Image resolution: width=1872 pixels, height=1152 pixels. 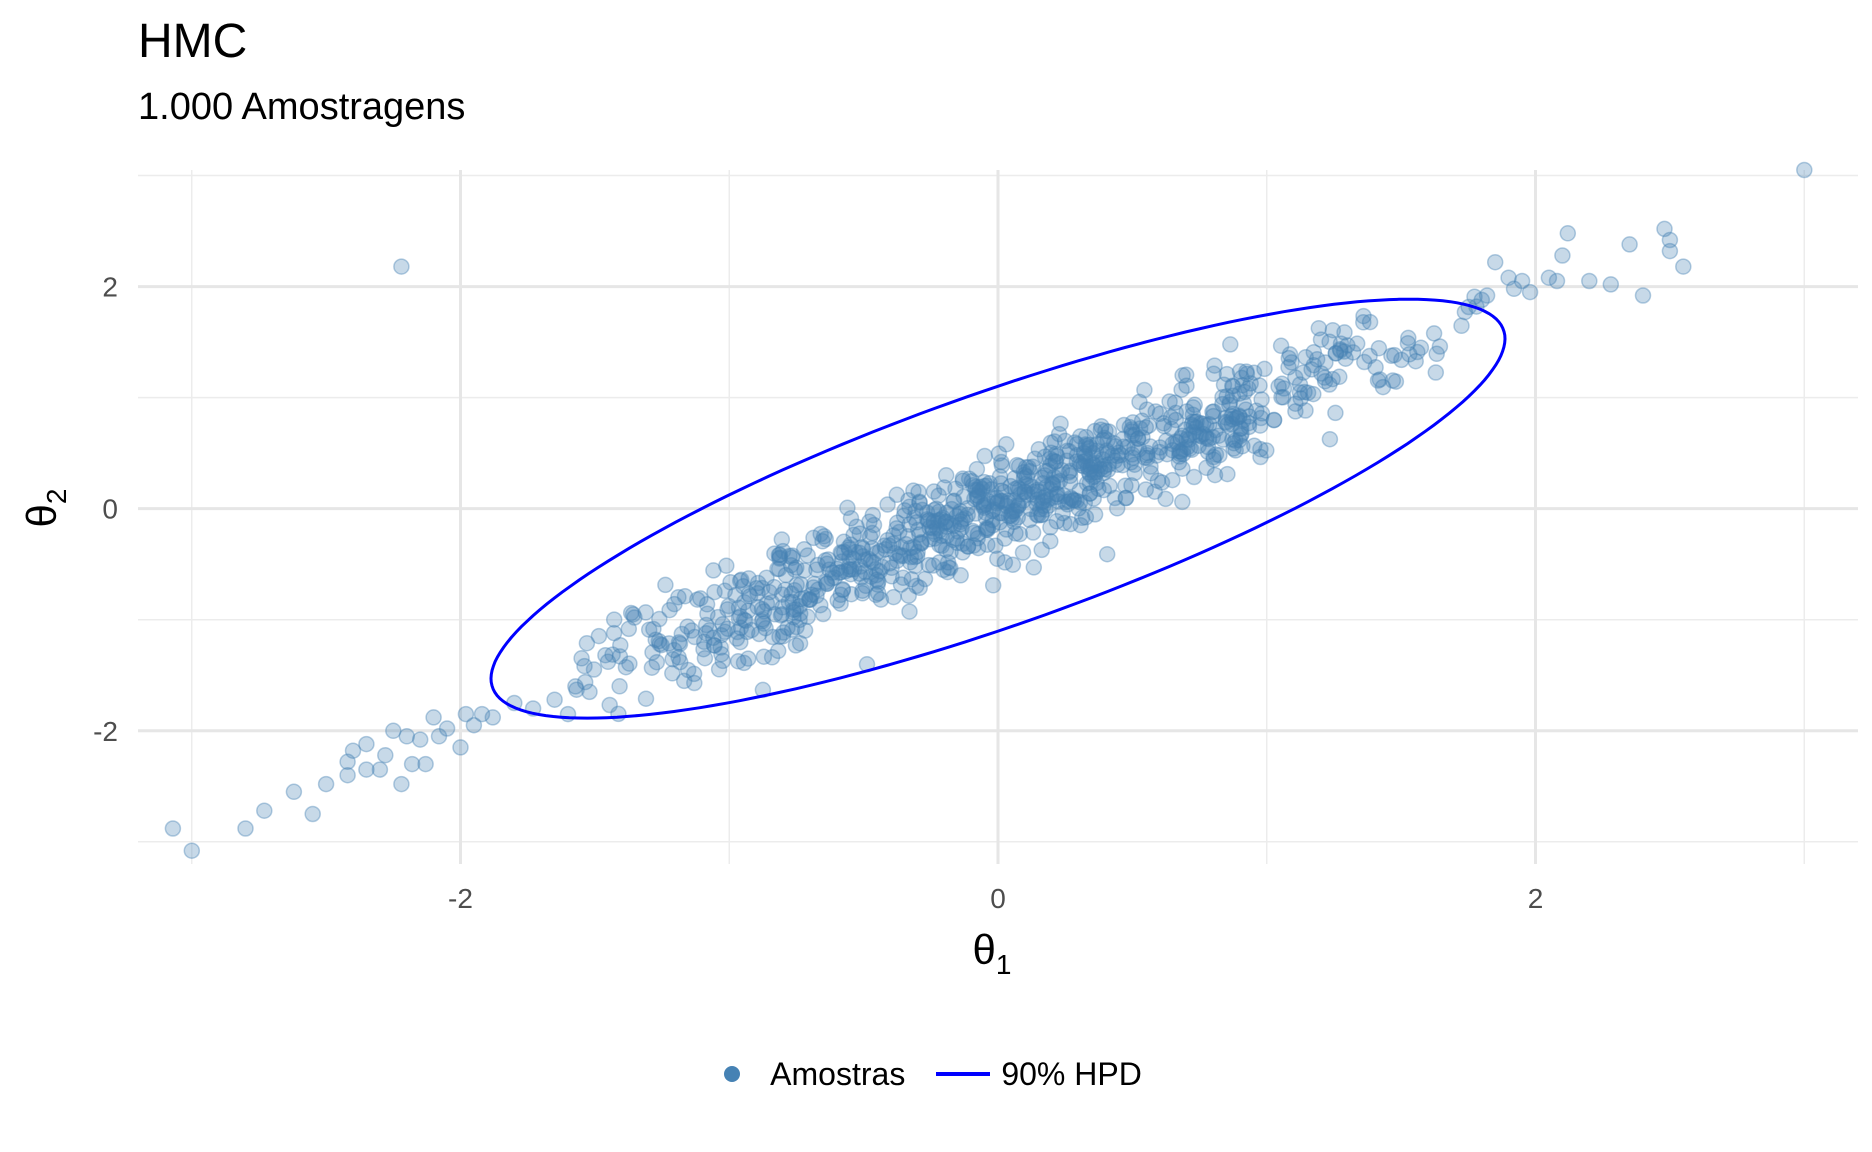 What do you see at coordinates (105, 509) in the screenshot?
I see `y-tick-labels: -202` at bounding box center [105, 509].